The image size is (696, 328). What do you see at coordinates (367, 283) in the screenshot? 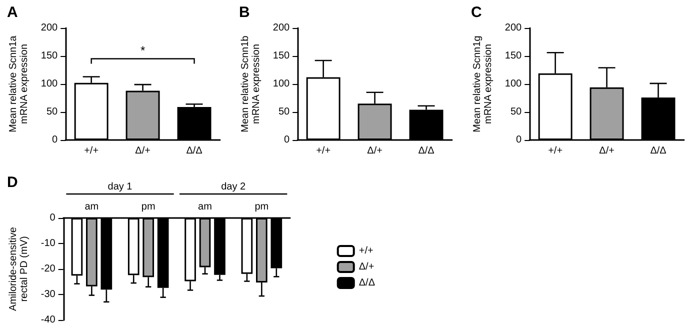
I see `legend-label: Δ/Δ` at bounding box center [367, 283].